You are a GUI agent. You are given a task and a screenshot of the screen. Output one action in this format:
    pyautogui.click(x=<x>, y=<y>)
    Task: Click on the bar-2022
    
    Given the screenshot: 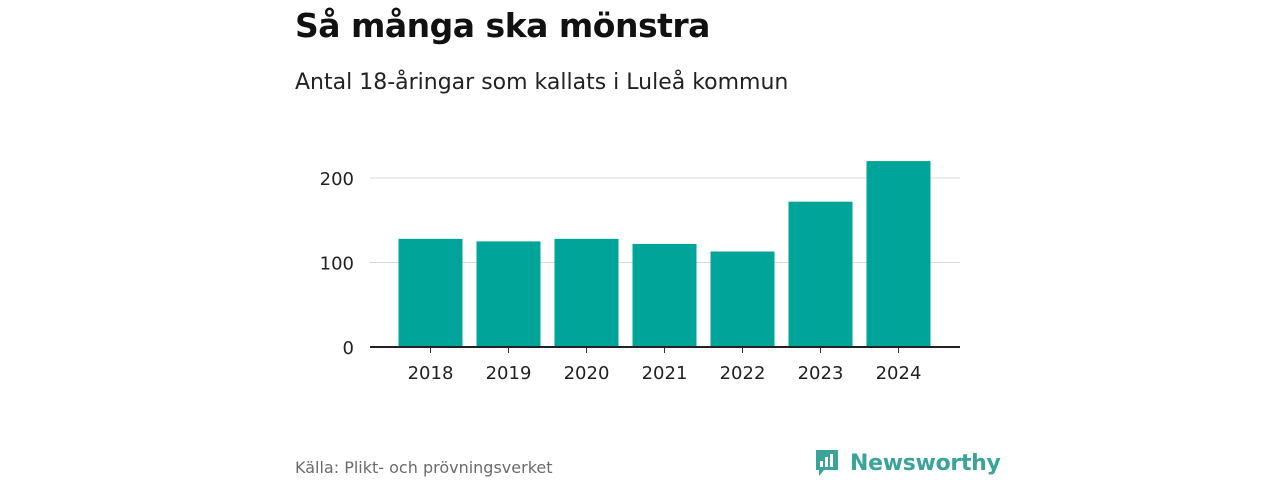 What is the action you would take?
    pyautogui.click(x=742, y=299)
    